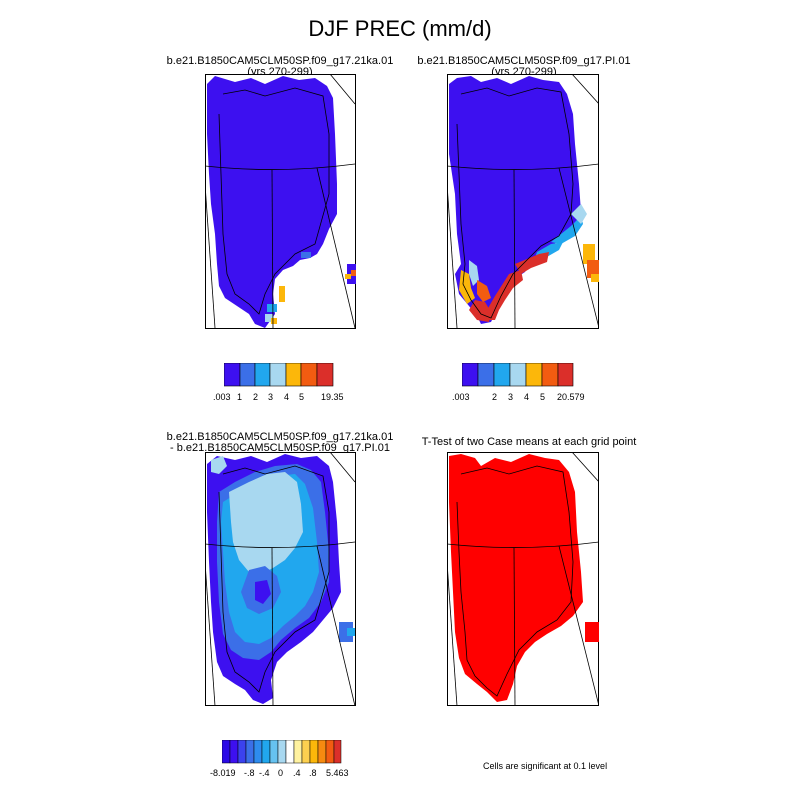 The image size is (800, 800). What do you see at coordinates (280, 72) in the screenshot?
I see `panel1-title-line2: (yrs 270-299)` at bounding box center [280, 72].